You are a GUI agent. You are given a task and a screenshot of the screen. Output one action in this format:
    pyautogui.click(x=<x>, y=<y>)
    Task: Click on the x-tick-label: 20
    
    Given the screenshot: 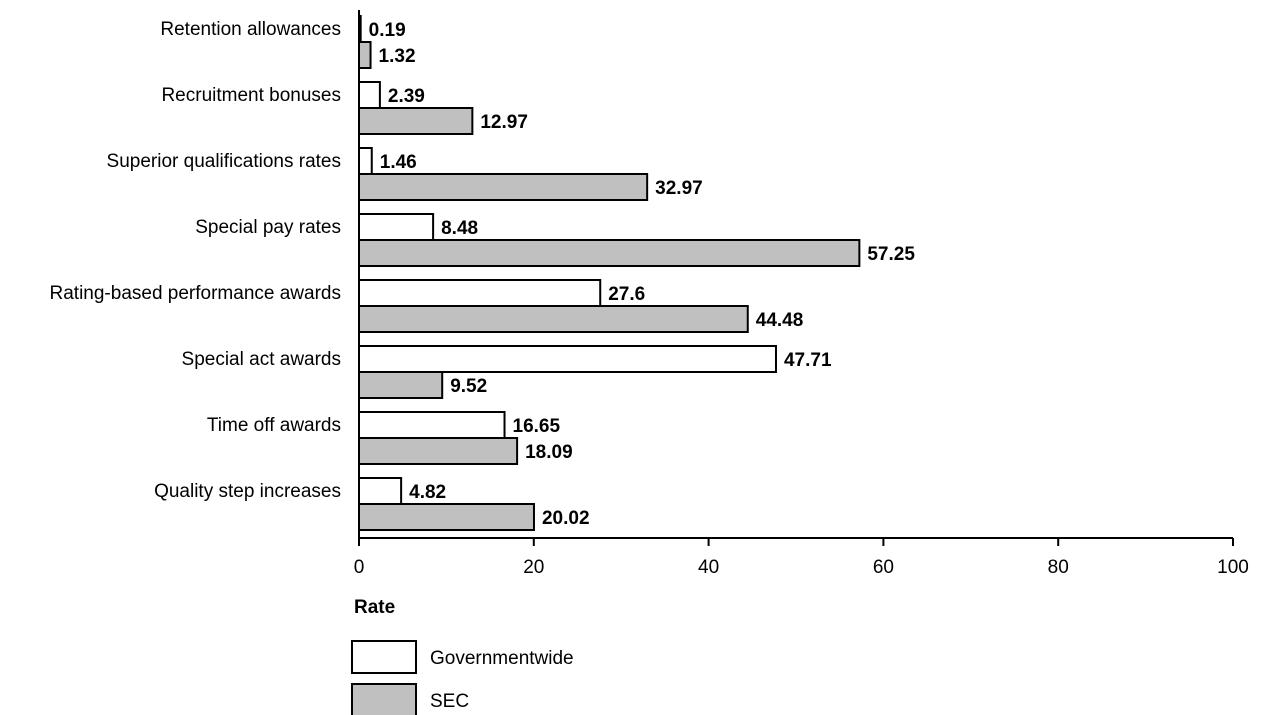 What is the action you would take?
    pyautogui.click(x=533, y=567)
    